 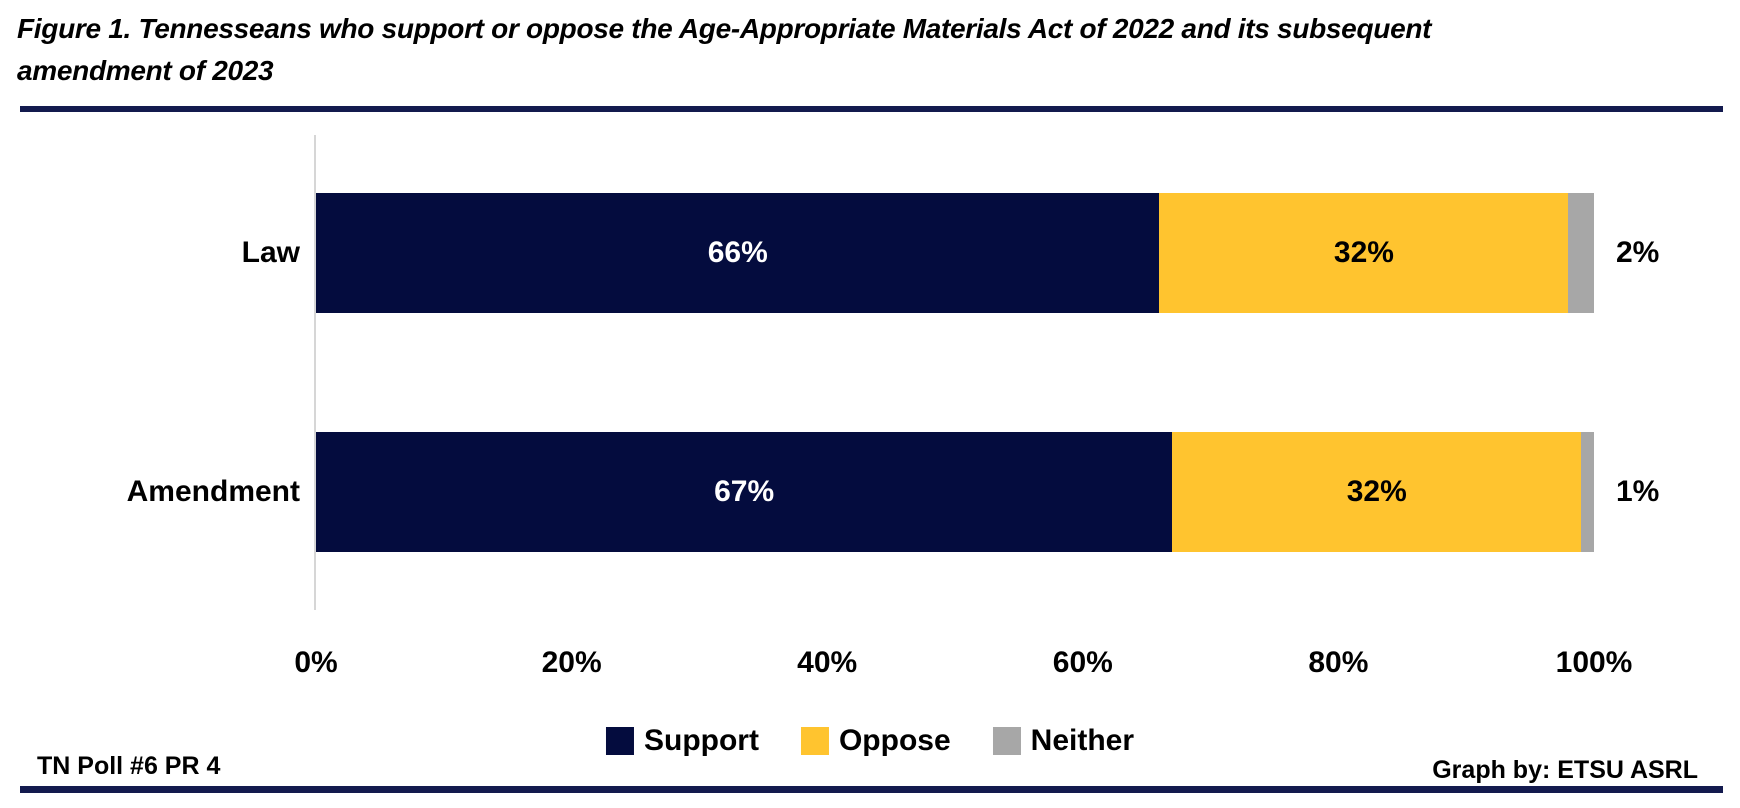 I want to click on legend-label-support: Support, so click(x=701, y=740).